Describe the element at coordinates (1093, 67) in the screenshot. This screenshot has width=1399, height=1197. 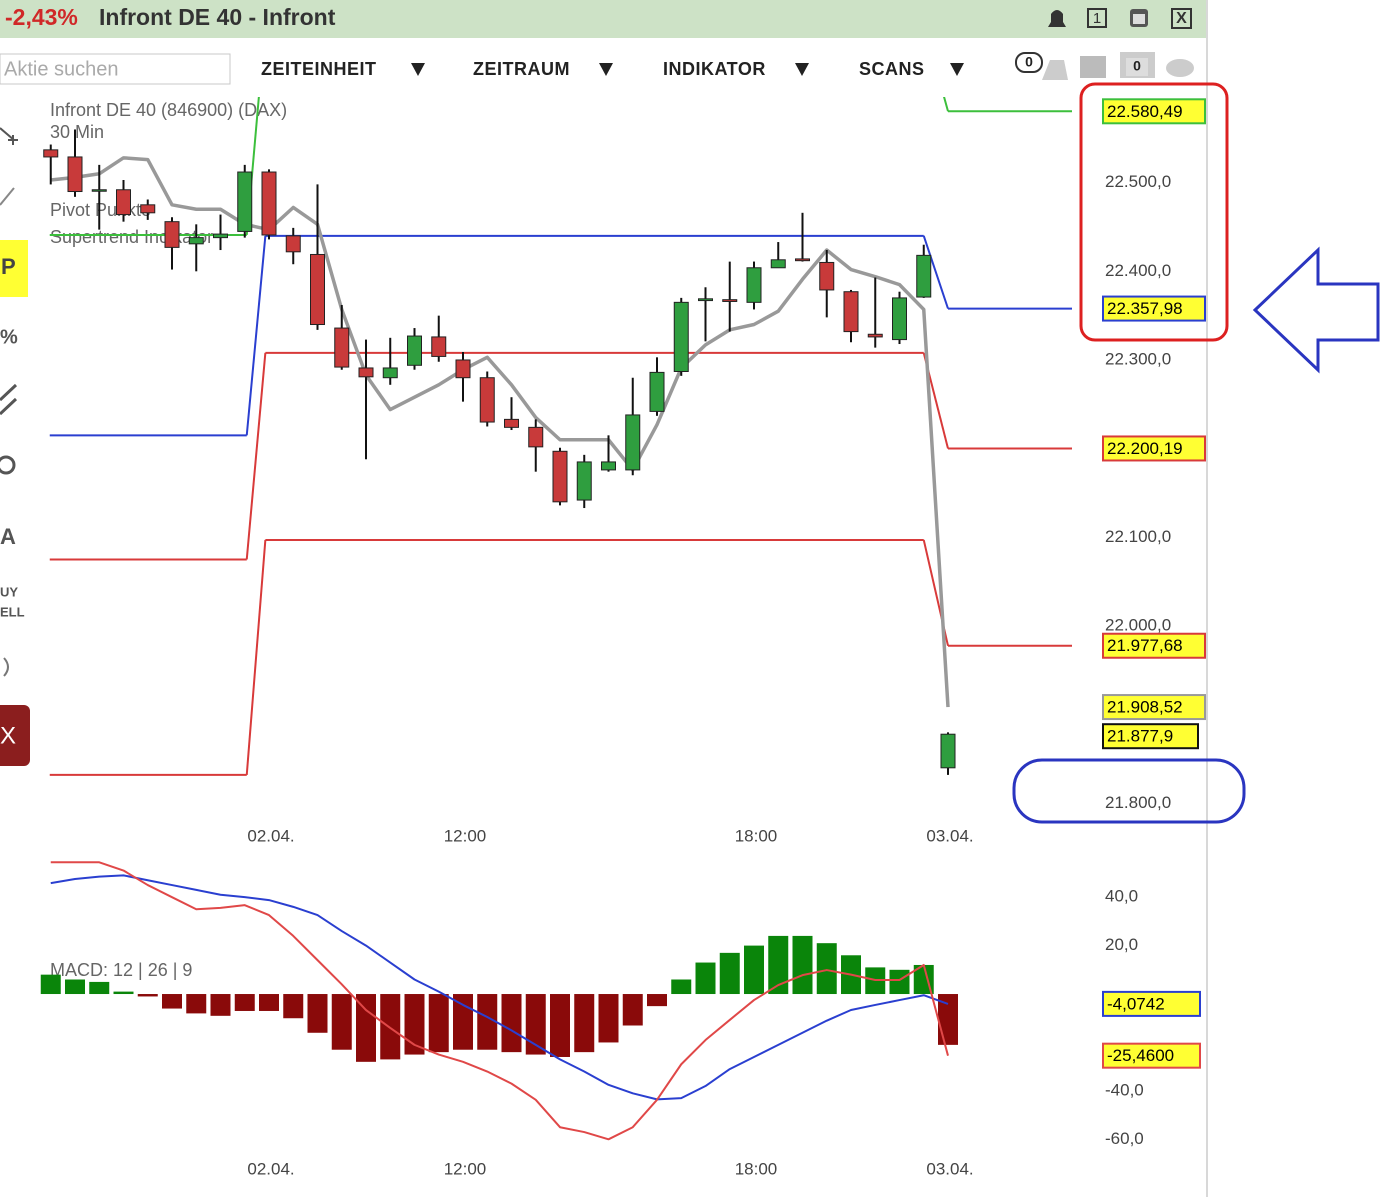
I see `watchlist-icon` at that location.